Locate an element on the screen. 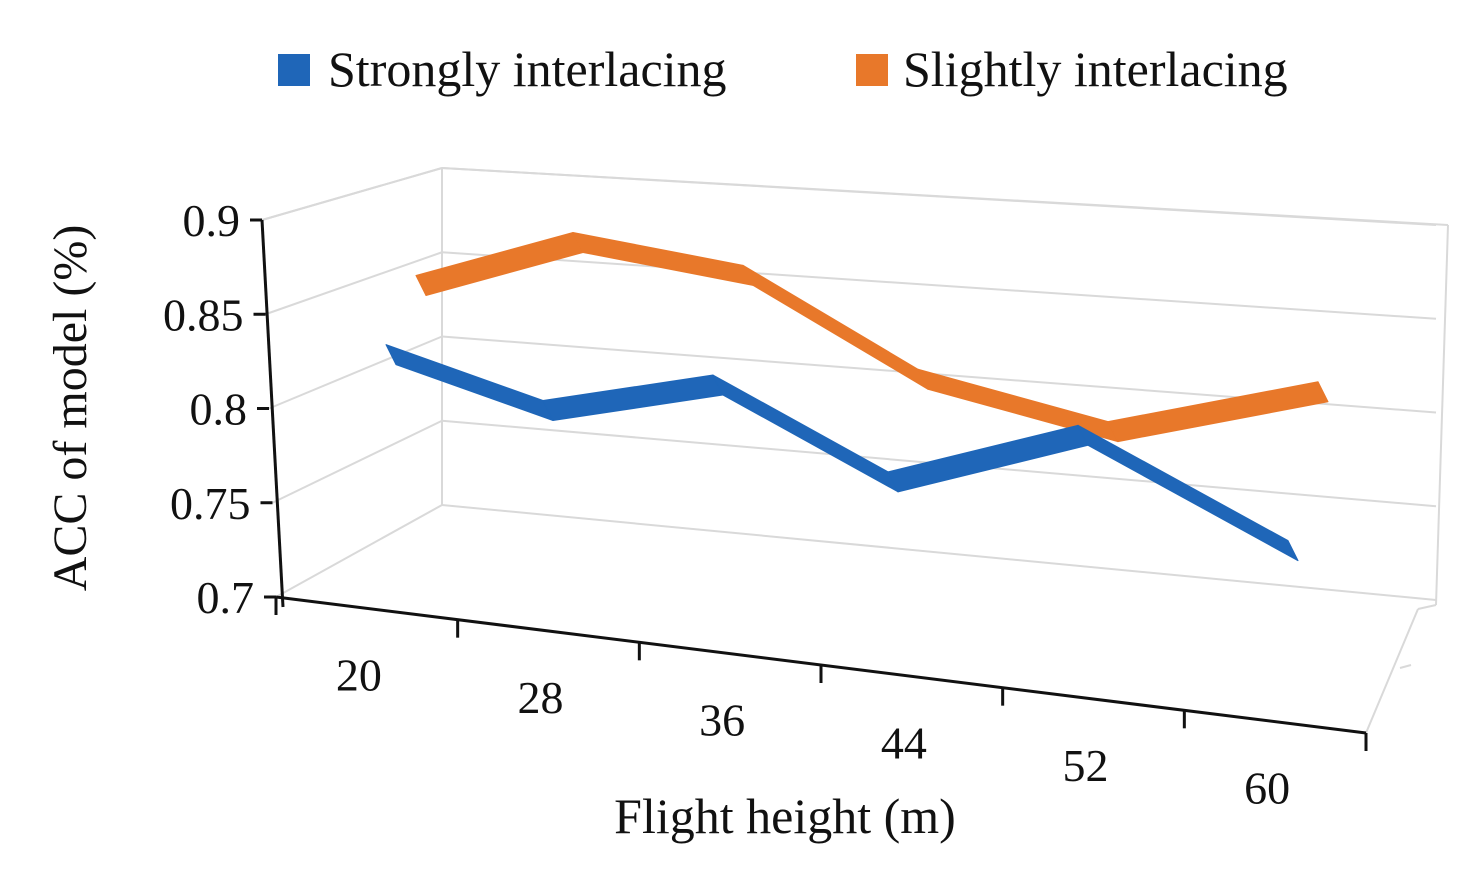 This screenshot has height=879, width=1476. y-tick-label: 0.75 is located at coordinates (210, 503).